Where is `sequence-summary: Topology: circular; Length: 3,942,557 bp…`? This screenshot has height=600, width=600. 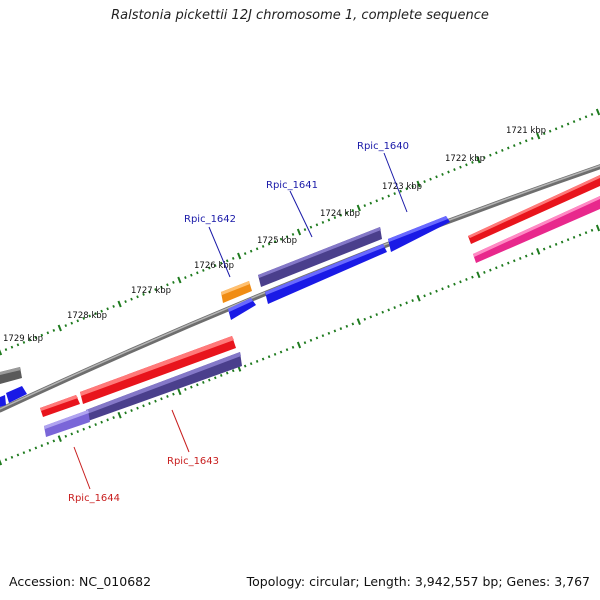 sequence-summary: Topology: circular; Length: 3,942,557 bp… is located at coordinates (418, 581).